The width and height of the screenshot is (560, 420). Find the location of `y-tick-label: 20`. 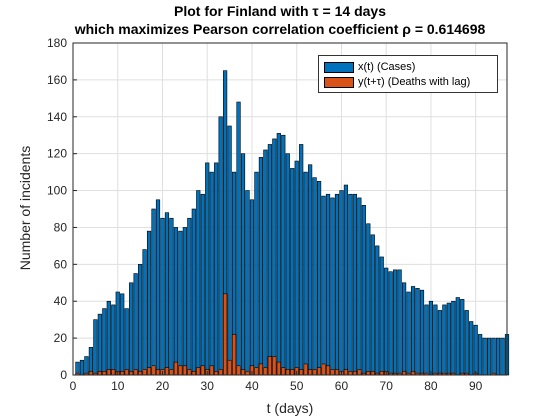

y-tick-label: 20 is located at coordinates (61, 338).